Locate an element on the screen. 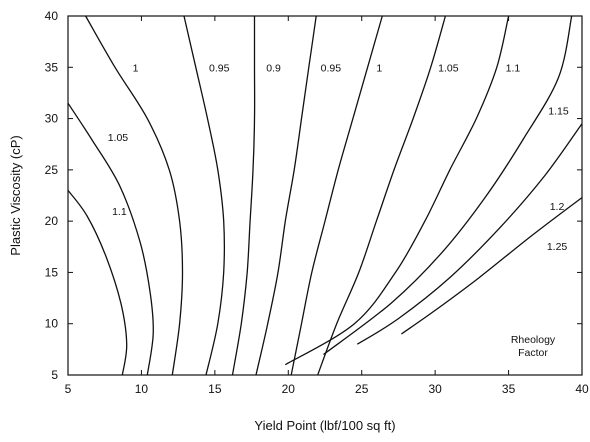 This screenshot has width=590, height=442. y-tick-label: 5 is located at coordinates (54, 375).